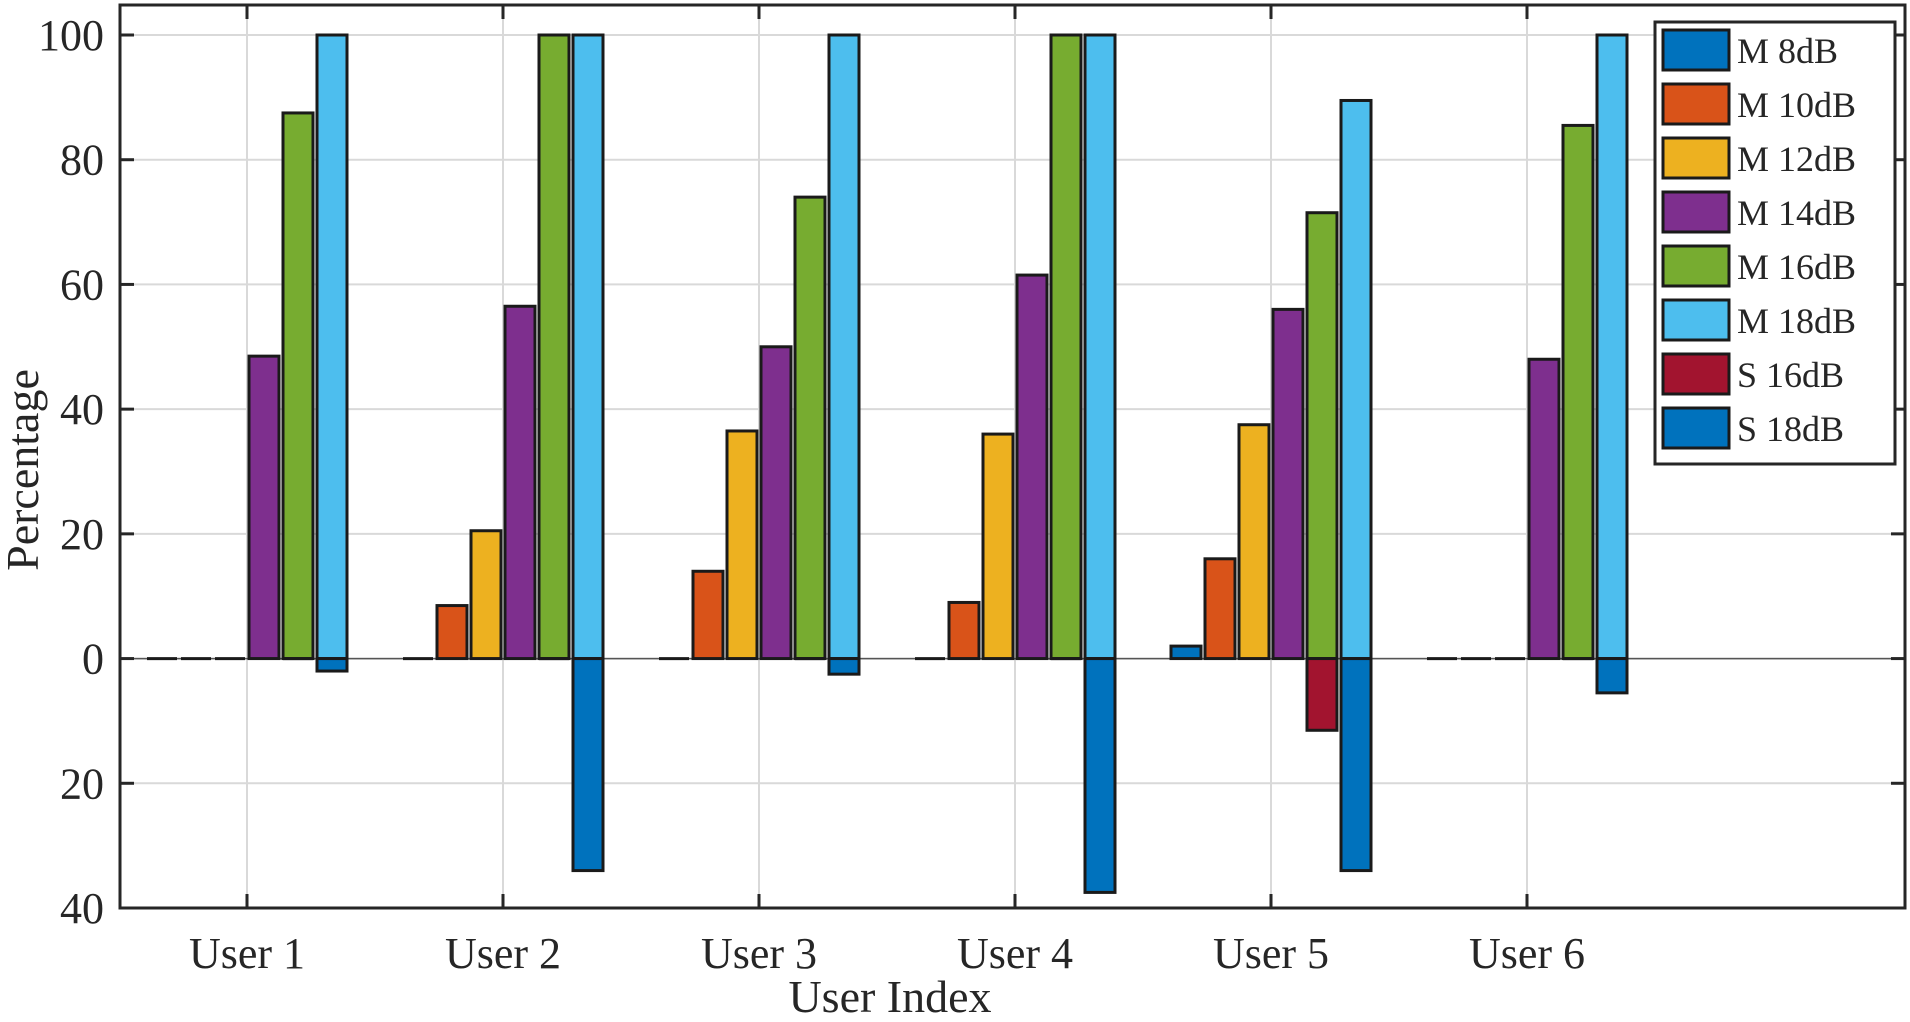  Describe the element at coordinates (71, 472) in the screenshot. I see `y-tick-labels: 100 80 60 40 20 0 20 40` at that location.